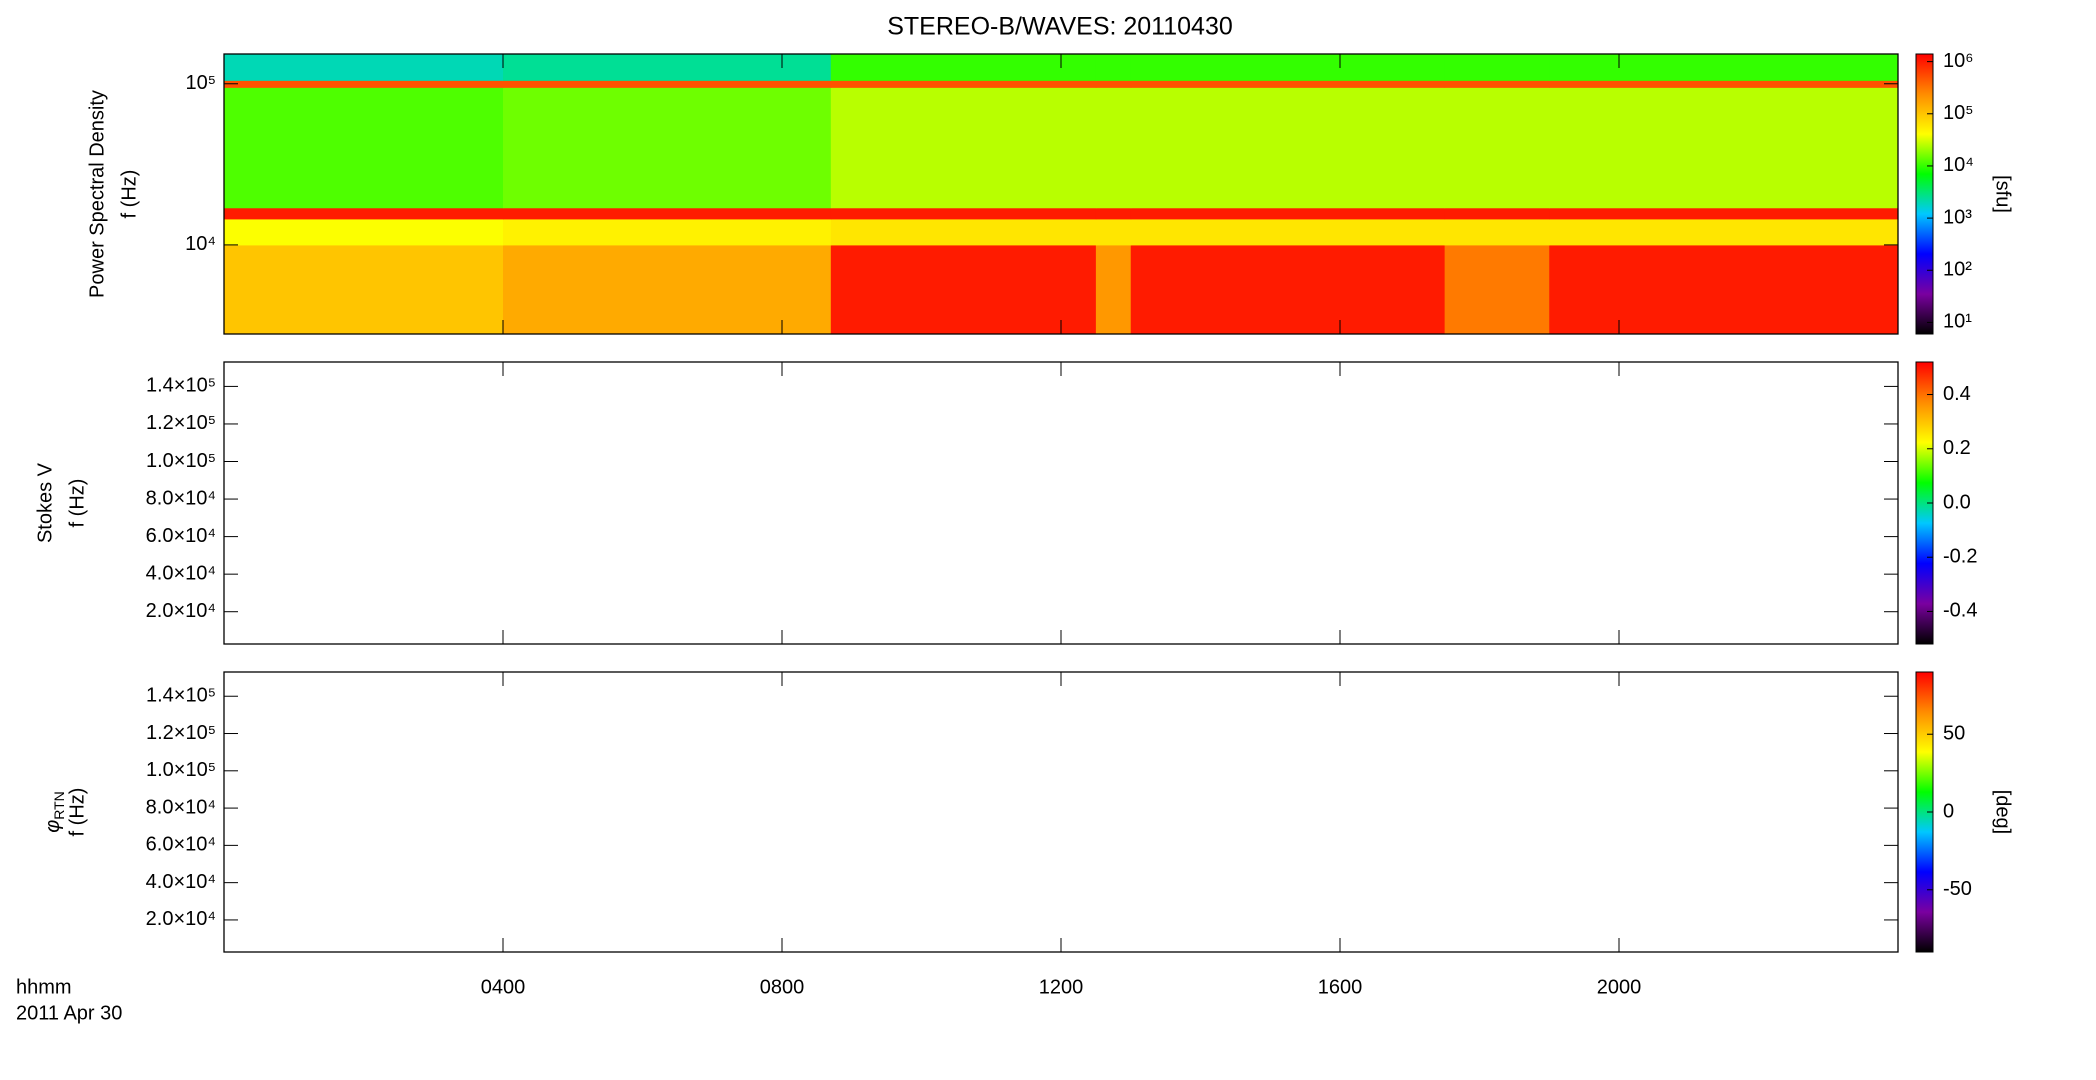  I want to click on subscript: RTN, so click(59, 805).